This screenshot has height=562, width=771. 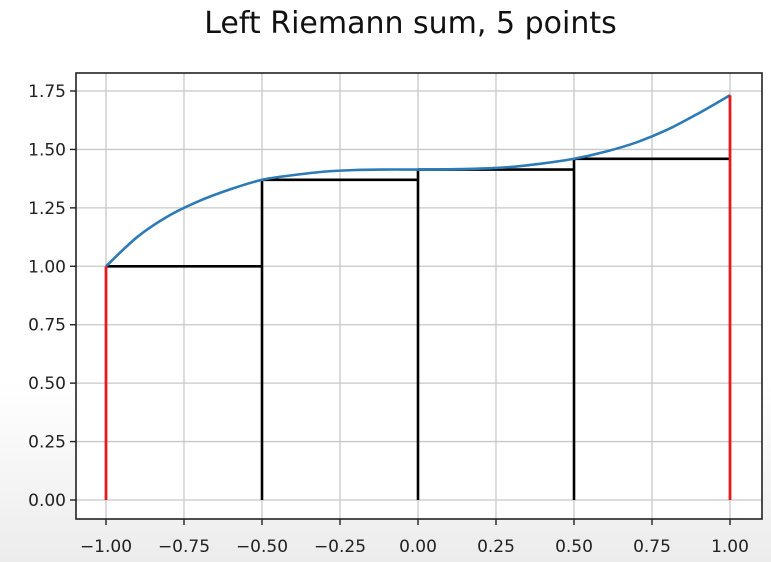 What do you see at coordinates (262, 547) in the screenshot?
I see `x-tick-label-2: −0.50` at bounding box center [262, 547].